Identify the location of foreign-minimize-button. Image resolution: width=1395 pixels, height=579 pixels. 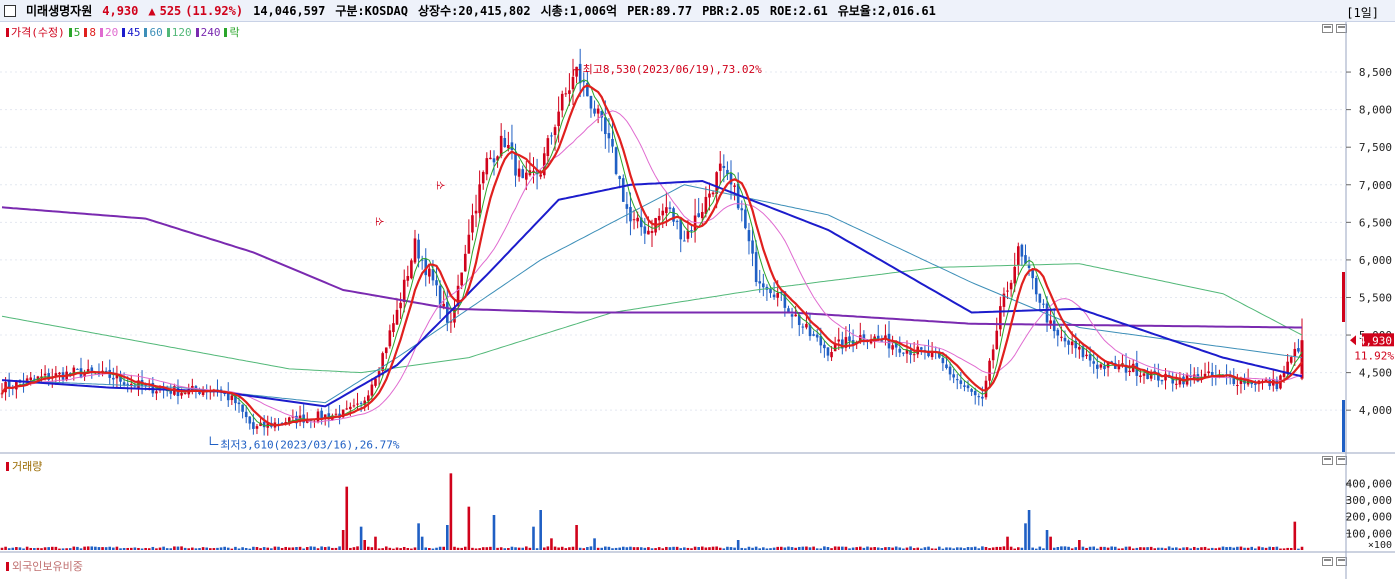
(1327, 561).